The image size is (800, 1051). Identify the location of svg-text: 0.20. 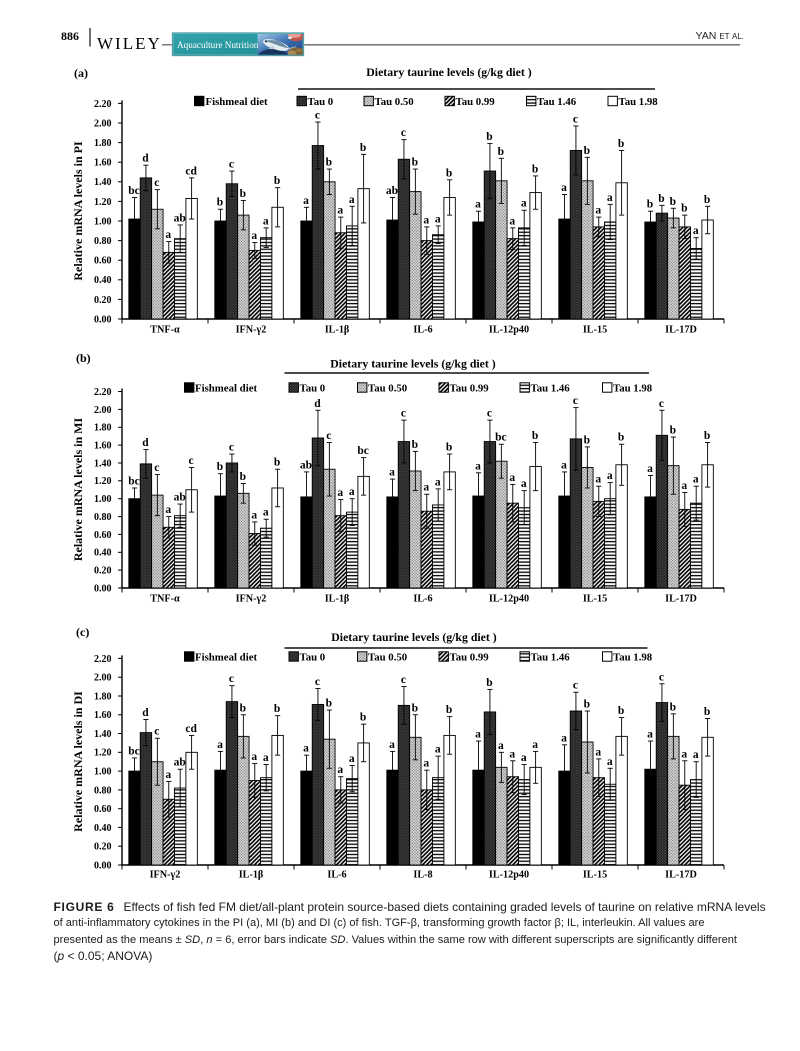
(103, 300).